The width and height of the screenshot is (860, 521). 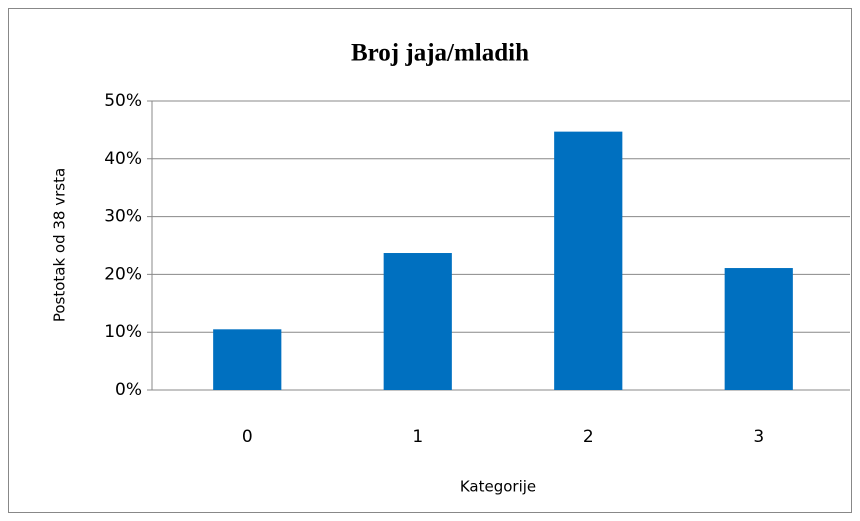 What do you see at coordinates (588, 437) in the screenshot?
I see `x-tick-label: 2` at bounding box center [588, 437].